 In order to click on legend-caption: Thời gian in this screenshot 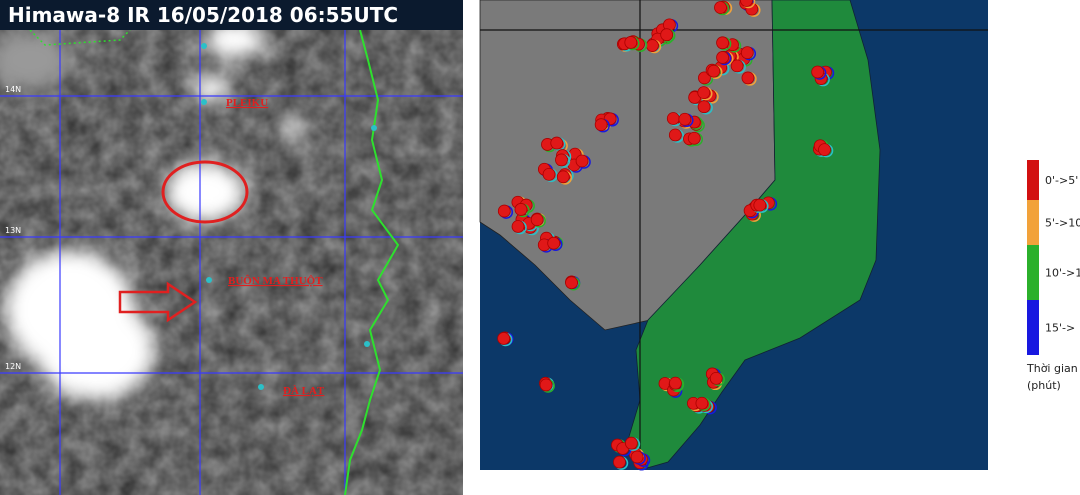, I will do `click(1052, 368)`.